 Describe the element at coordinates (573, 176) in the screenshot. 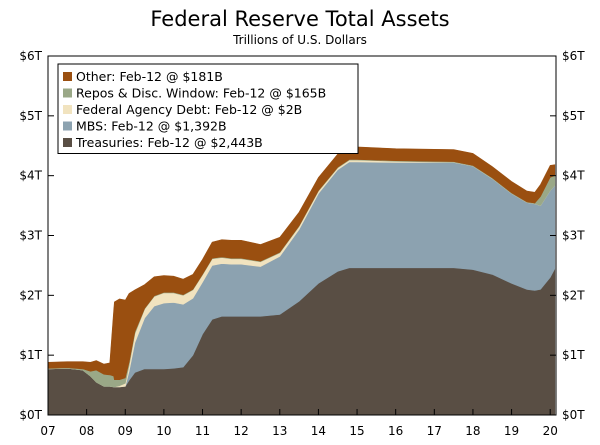

I see `y-tick-label-right: $4T` at that location.